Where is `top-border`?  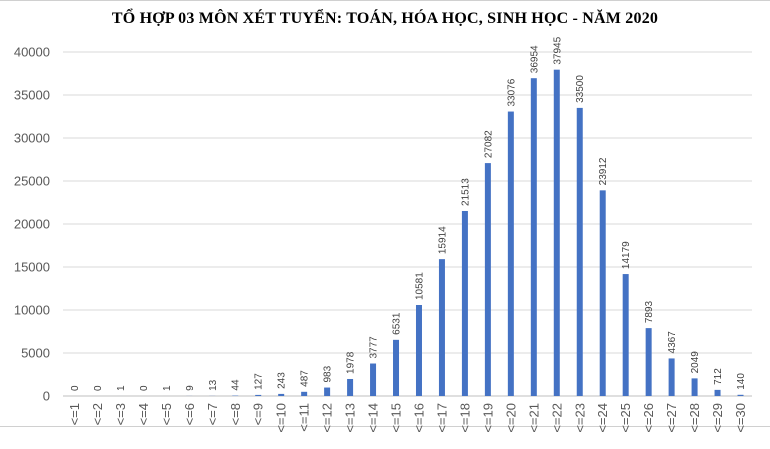 top-border is located at coordinates (385, 0).